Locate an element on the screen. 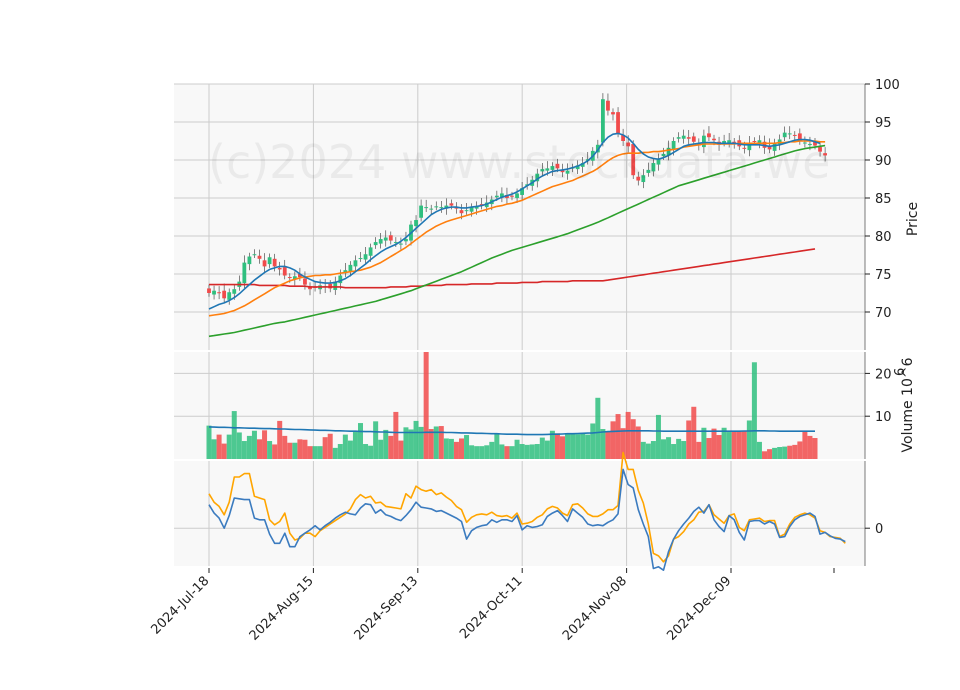  volume-ytick-label: 20 is located at coordinates (883, 374).